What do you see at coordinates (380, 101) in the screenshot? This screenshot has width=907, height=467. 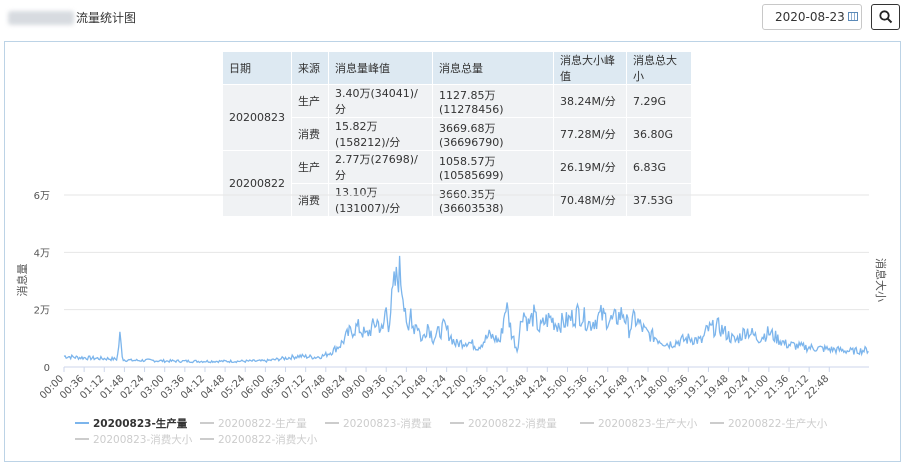 I see `peak-cell: 3.40万(34041)/分` at bounding box center [380, 101].